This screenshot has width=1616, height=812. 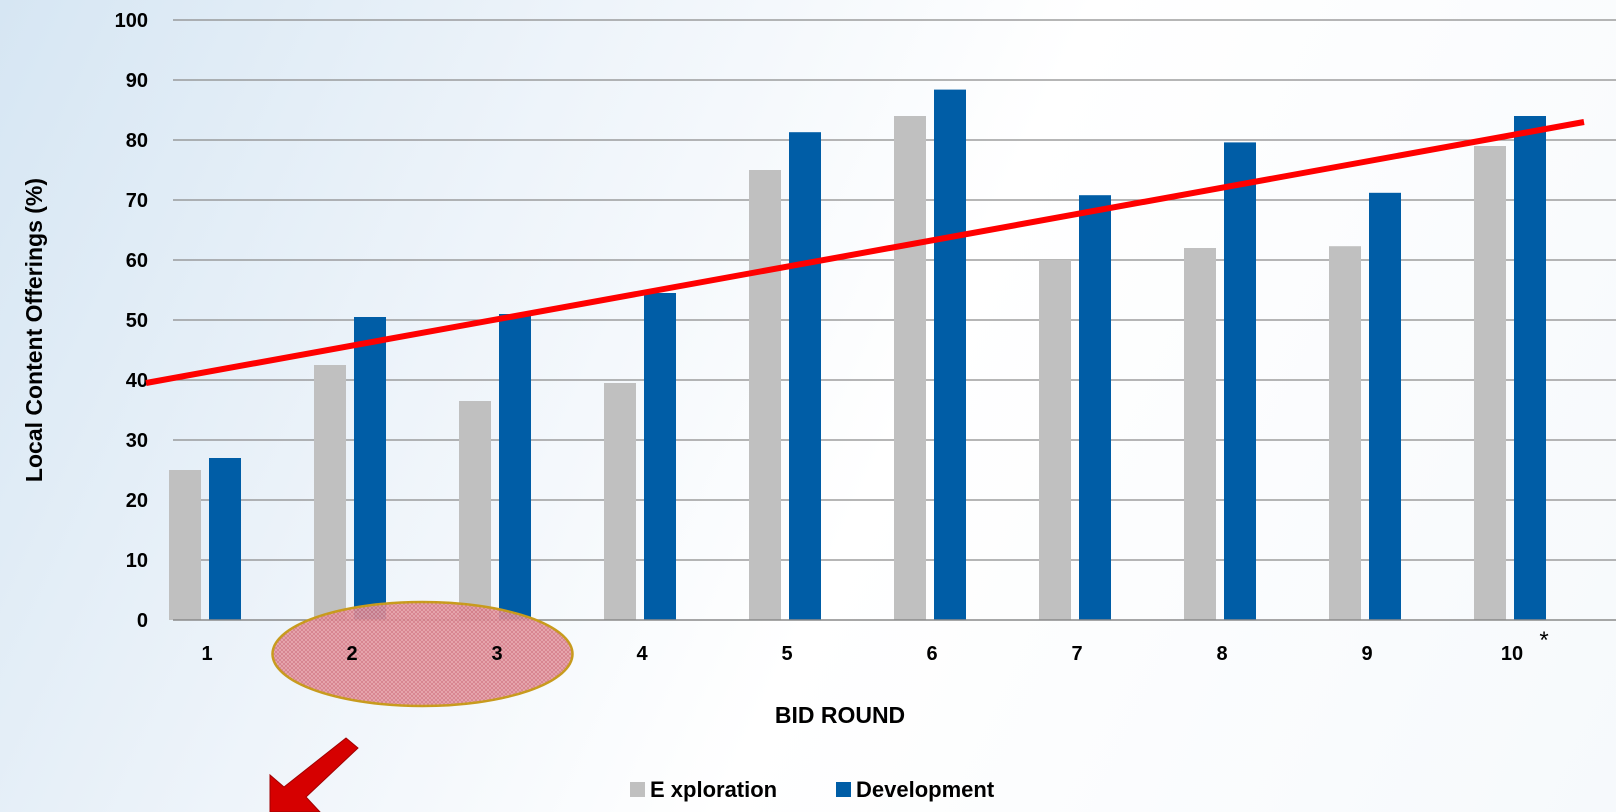 What do you see at coordinates (496, 654) in the screenshot?
I see `x-tick-label: 3` at bounding box center [496, 654].